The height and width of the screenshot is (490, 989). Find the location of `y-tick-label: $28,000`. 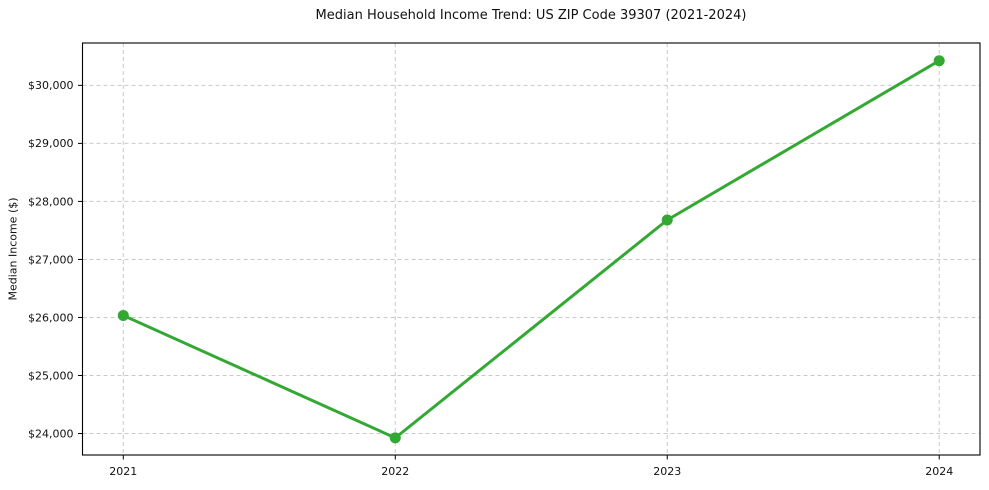

y-tick-label: $28,000 is located at coordinates (51, 201).